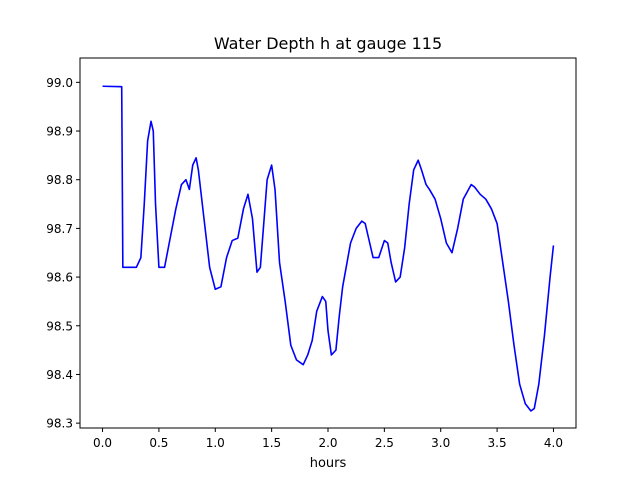 This screenshot has height=484, width=640. I want to click on x-tick-label: 1.0, so click(215, 443).